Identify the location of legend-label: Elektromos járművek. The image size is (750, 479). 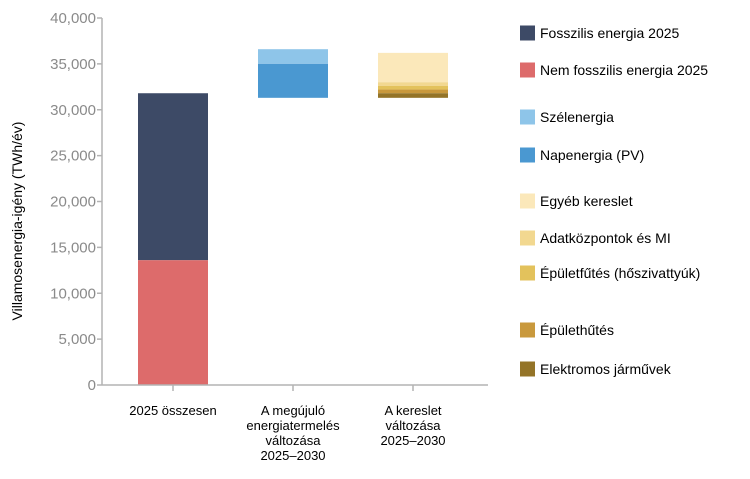
(606, 369).